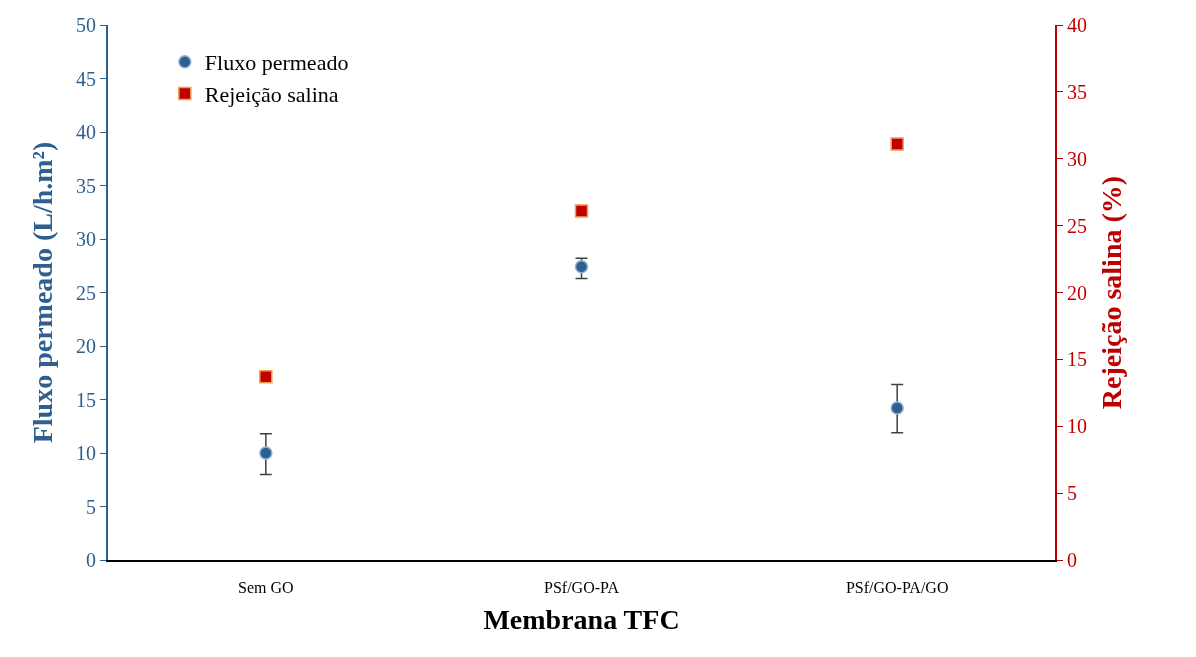 The height and width of the screenshot is (657, 1196). What do you see at coordinates (897, 588) in the screenshot?
I see `x-tick-label: PSf/GO-PA/GO` at bounding box center [897, 588].